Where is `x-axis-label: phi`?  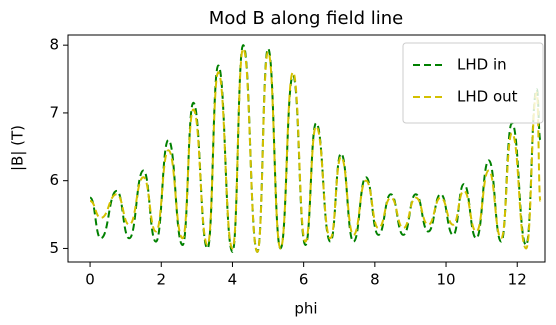
x-axis-label: phi is located at coordinates (305, 309).